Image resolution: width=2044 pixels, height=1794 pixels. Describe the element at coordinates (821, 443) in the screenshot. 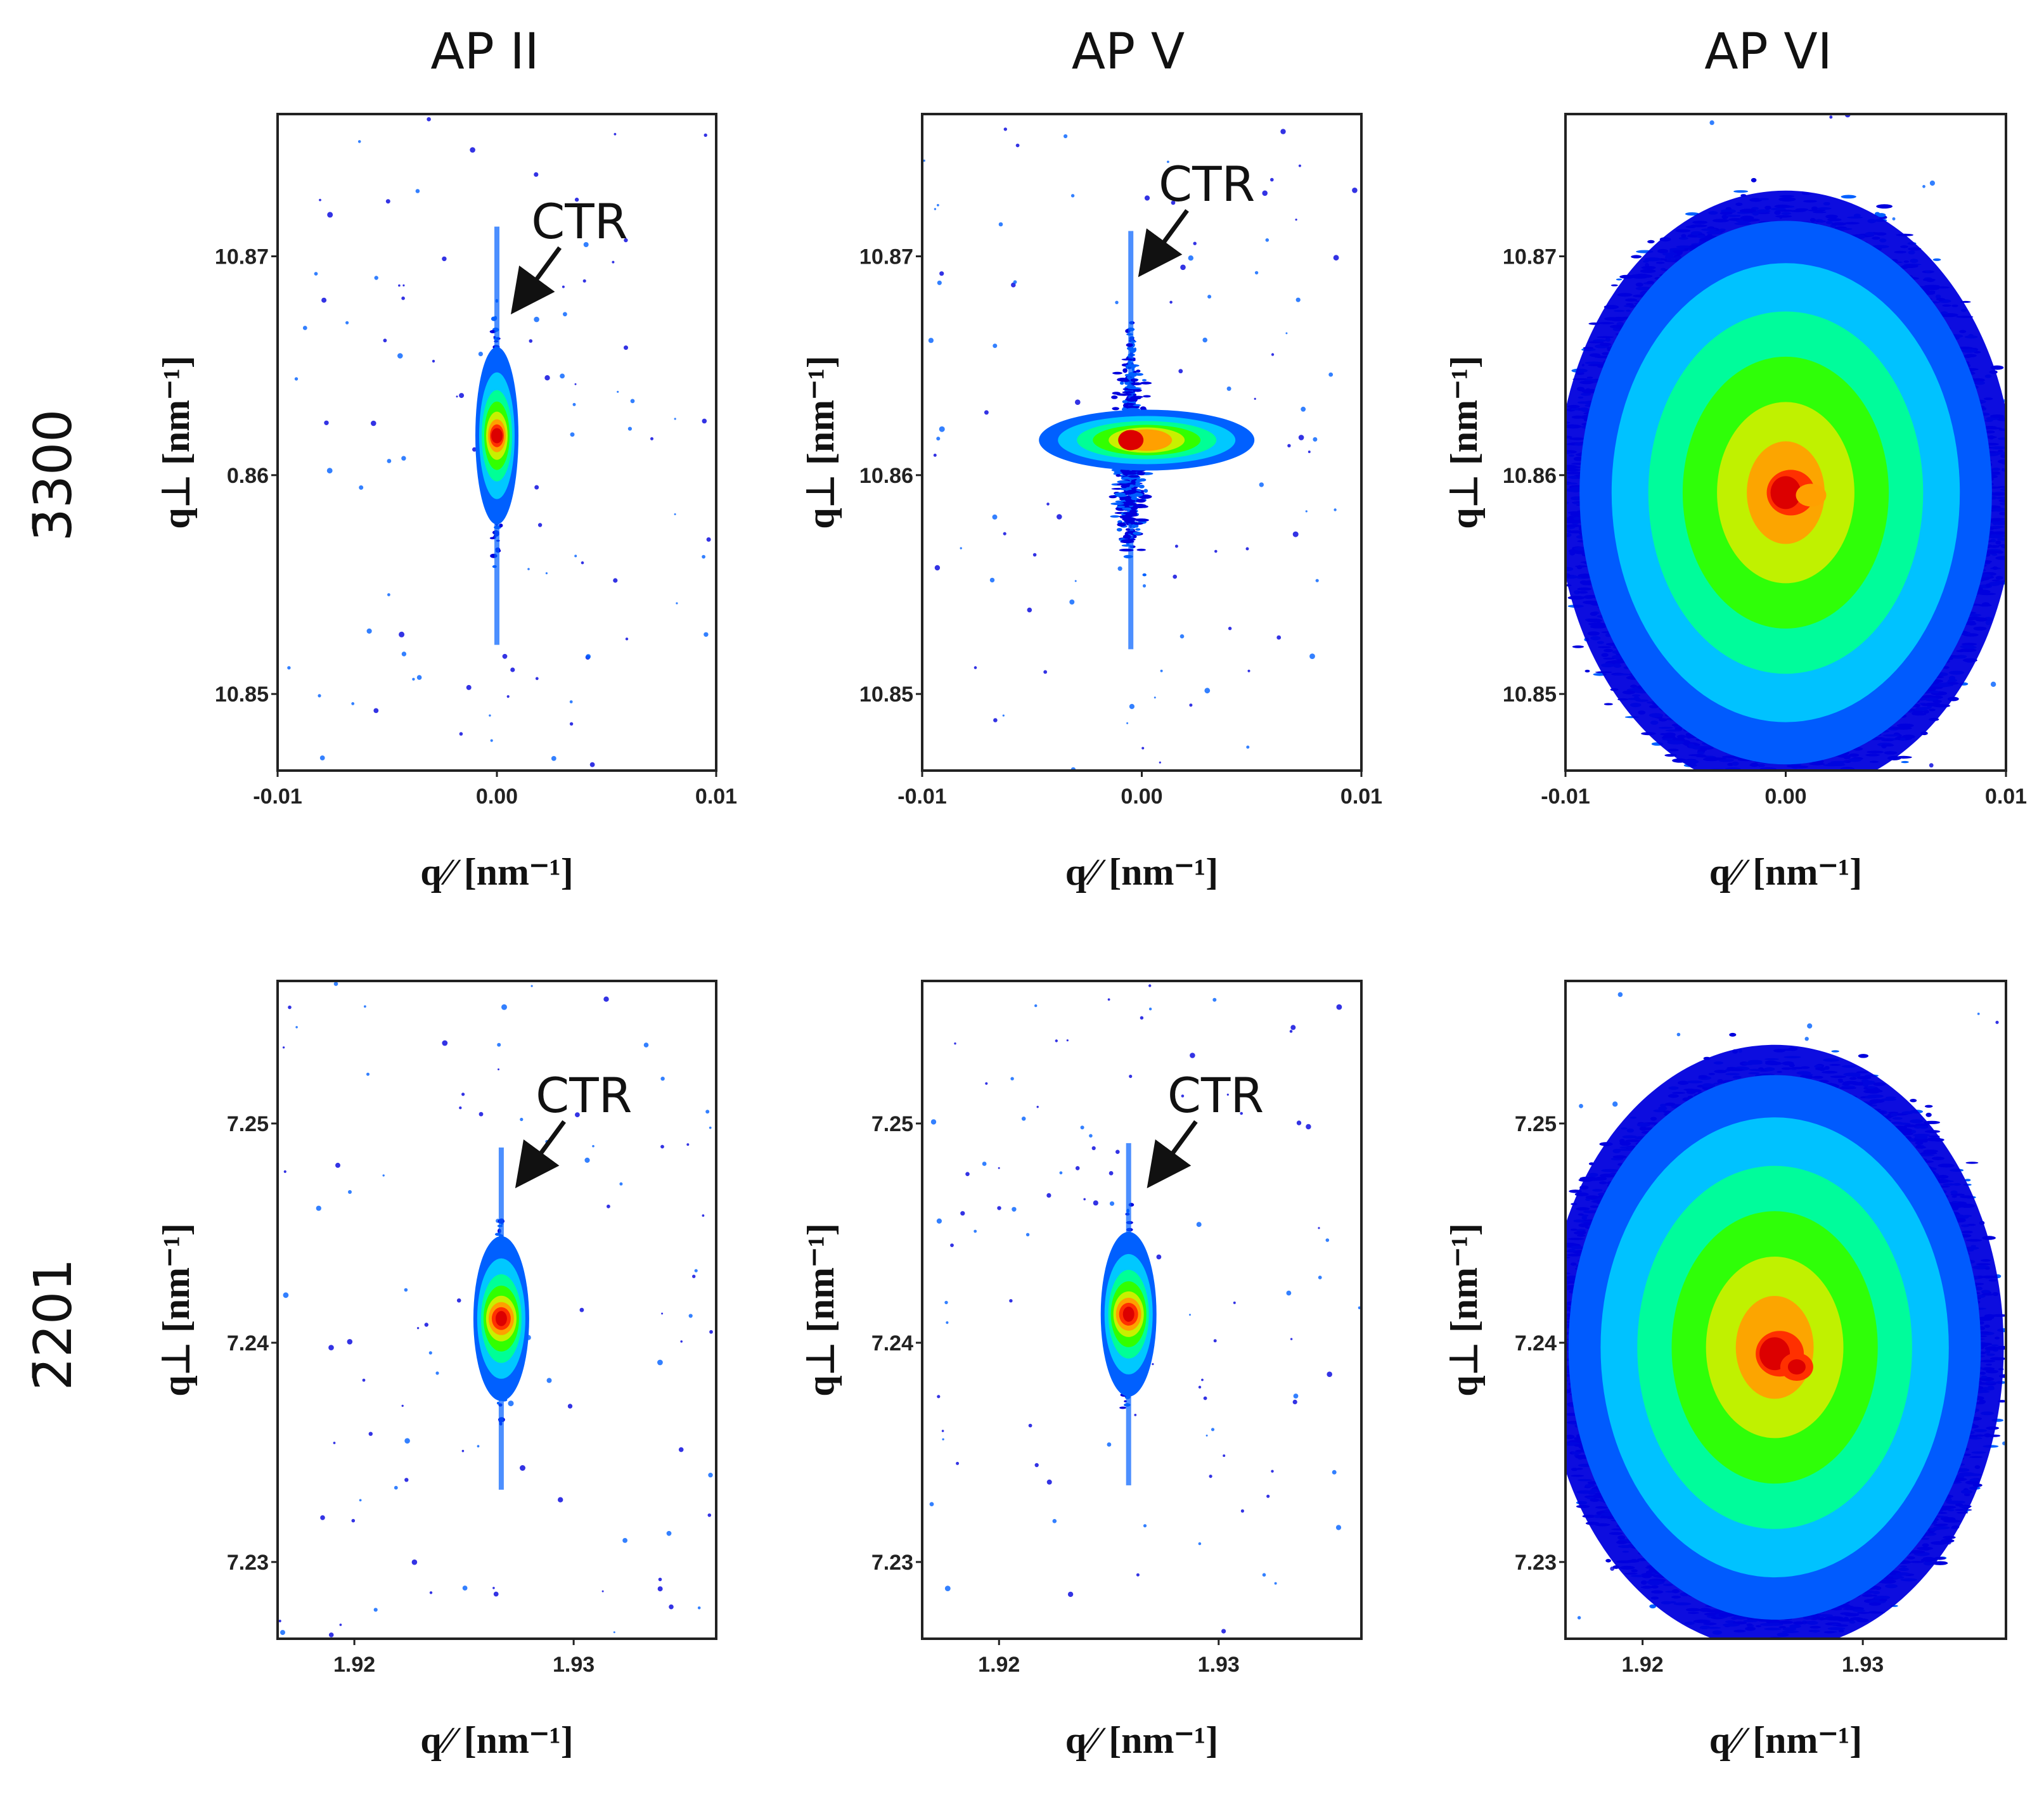

I see `y-axis-label: q⊥ [nm⁻¹]` at that location.